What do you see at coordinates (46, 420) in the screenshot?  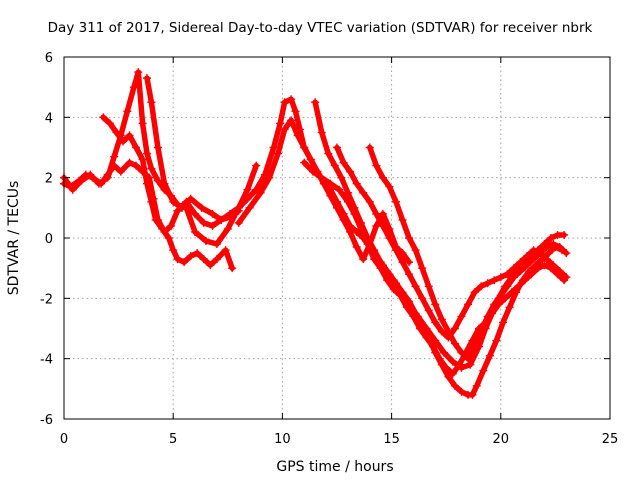 I see `y-tick-label: -6` at bounding box center [46, 420].